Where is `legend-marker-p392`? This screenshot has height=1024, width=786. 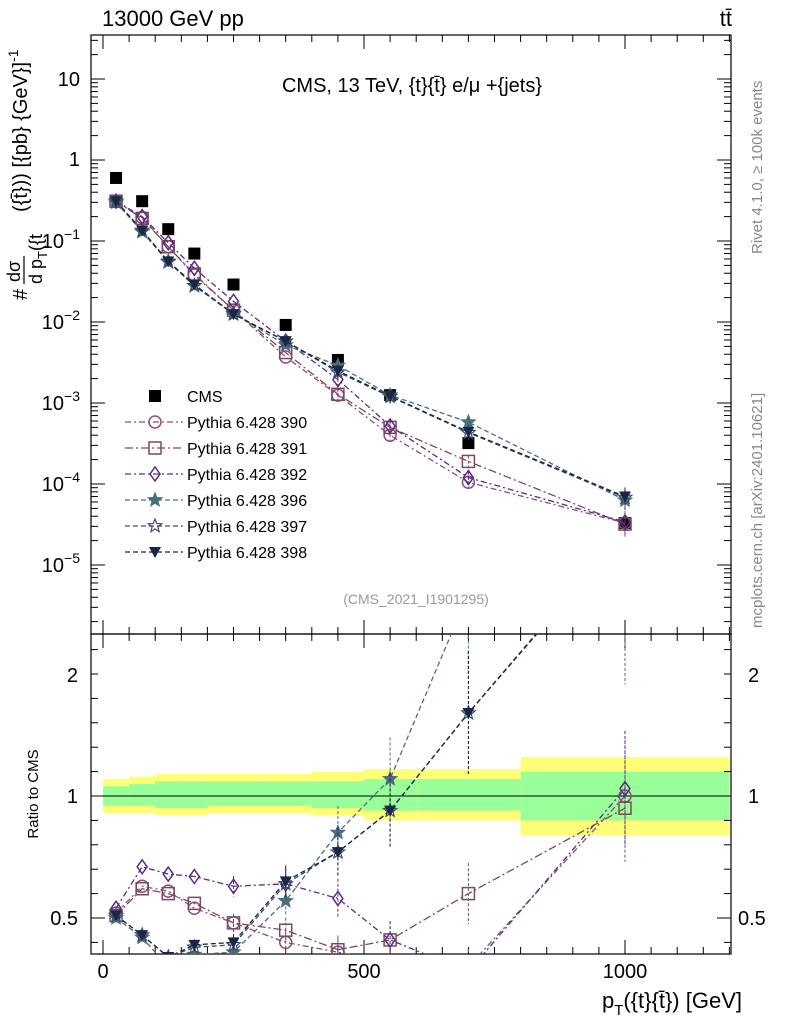
legend-marker-p392 is located at coordinates (155, 474).